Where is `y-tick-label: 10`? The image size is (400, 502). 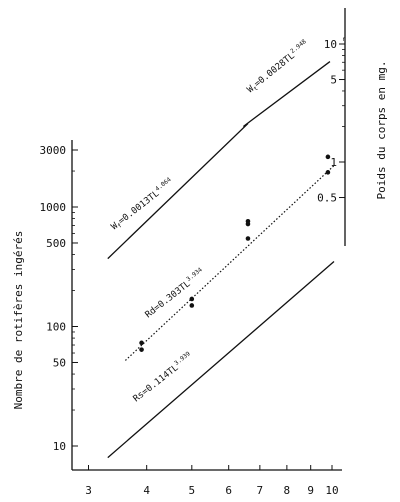
y-tick-label: 10 is located at coordinates (59, 446).